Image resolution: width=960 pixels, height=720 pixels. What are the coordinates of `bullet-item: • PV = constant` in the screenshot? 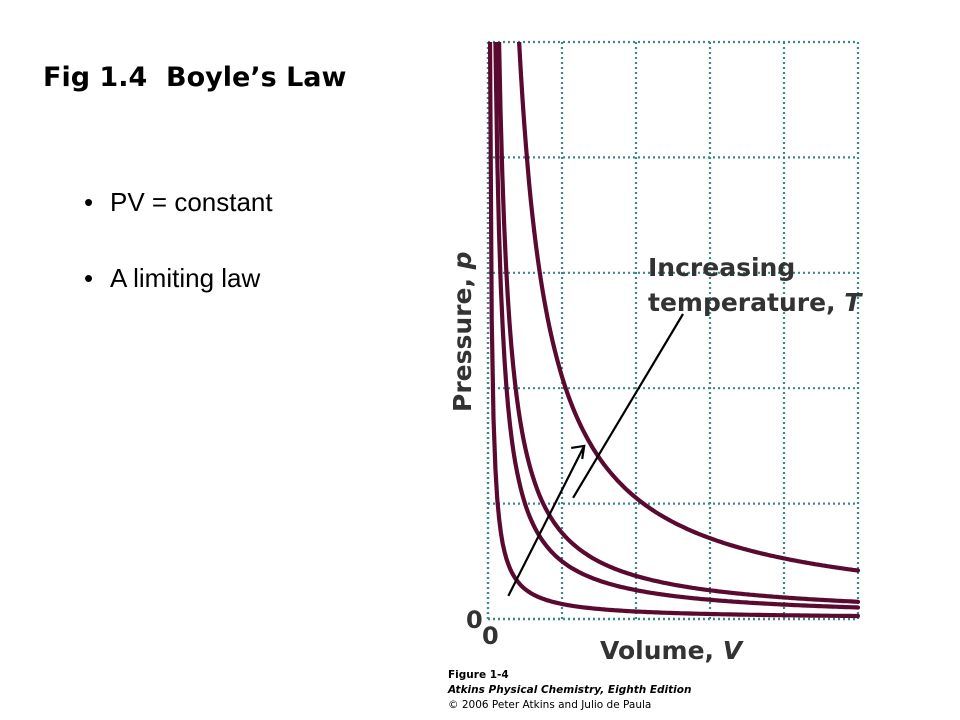 It's located at (178, 202).